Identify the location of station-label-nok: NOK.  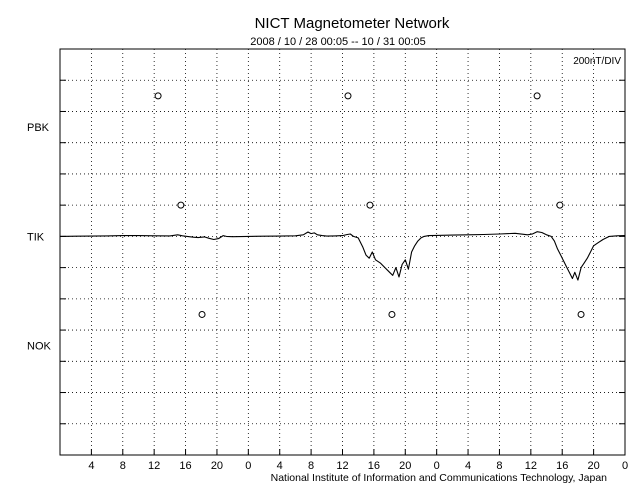
(39, 347).